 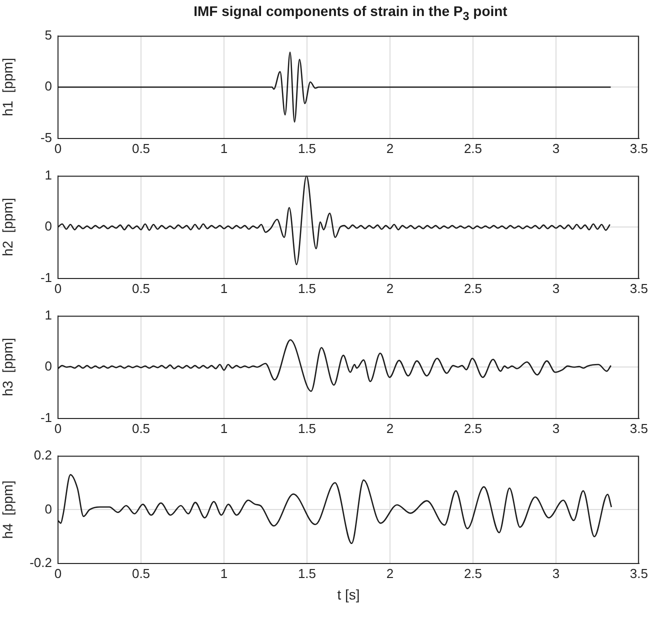 I want to click on y-axis-title: h3 [ppm], so click(x=8, y=367).